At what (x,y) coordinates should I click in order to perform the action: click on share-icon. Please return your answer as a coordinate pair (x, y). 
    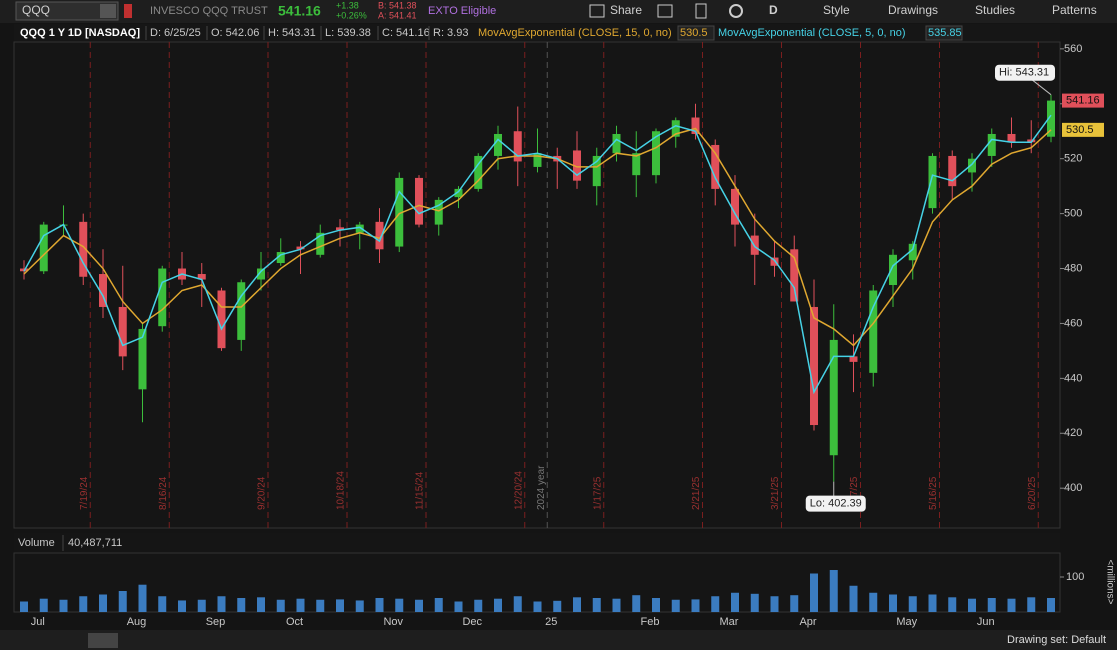
    Looking at the image, I should click on (597, 11).